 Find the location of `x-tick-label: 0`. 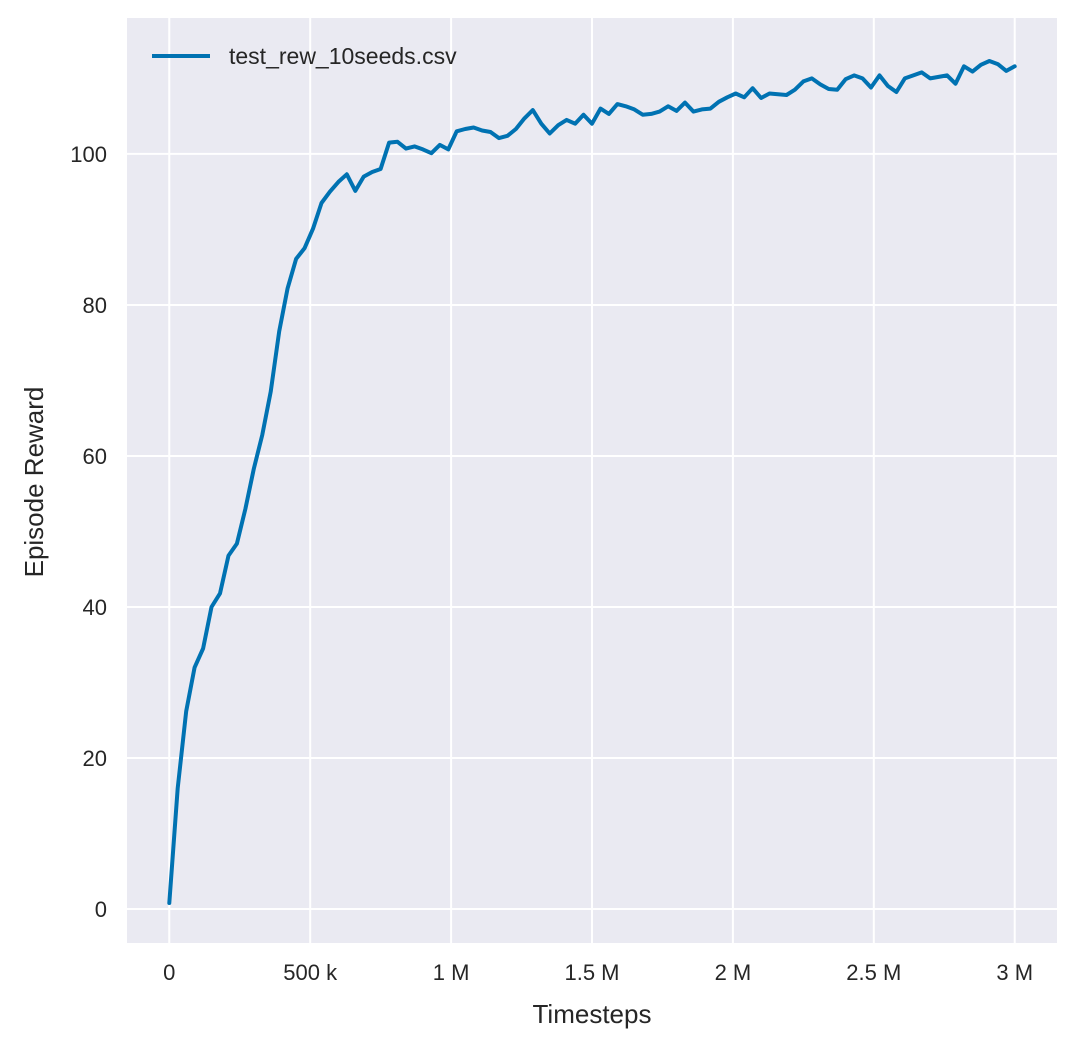

x-tick-label: 0 is located at coordinates (169, 972).